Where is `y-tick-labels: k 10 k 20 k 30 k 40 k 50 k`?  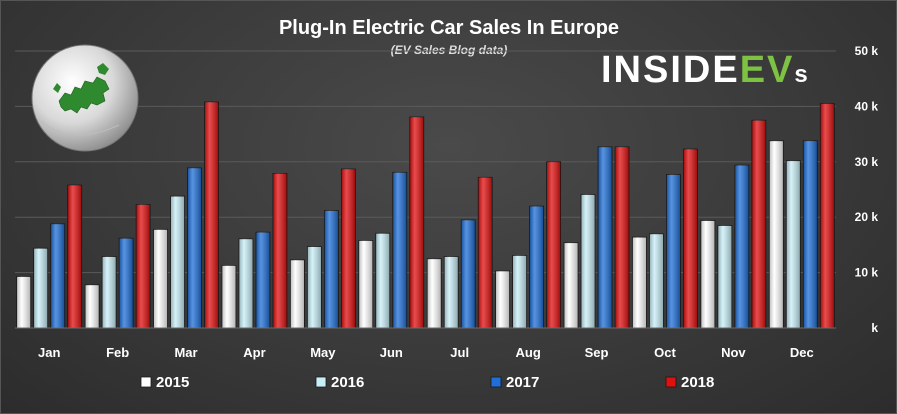 y-tick-labels: k 10 k 20 k 30 k 40 k 50 k is located at coordinates (867, 189).